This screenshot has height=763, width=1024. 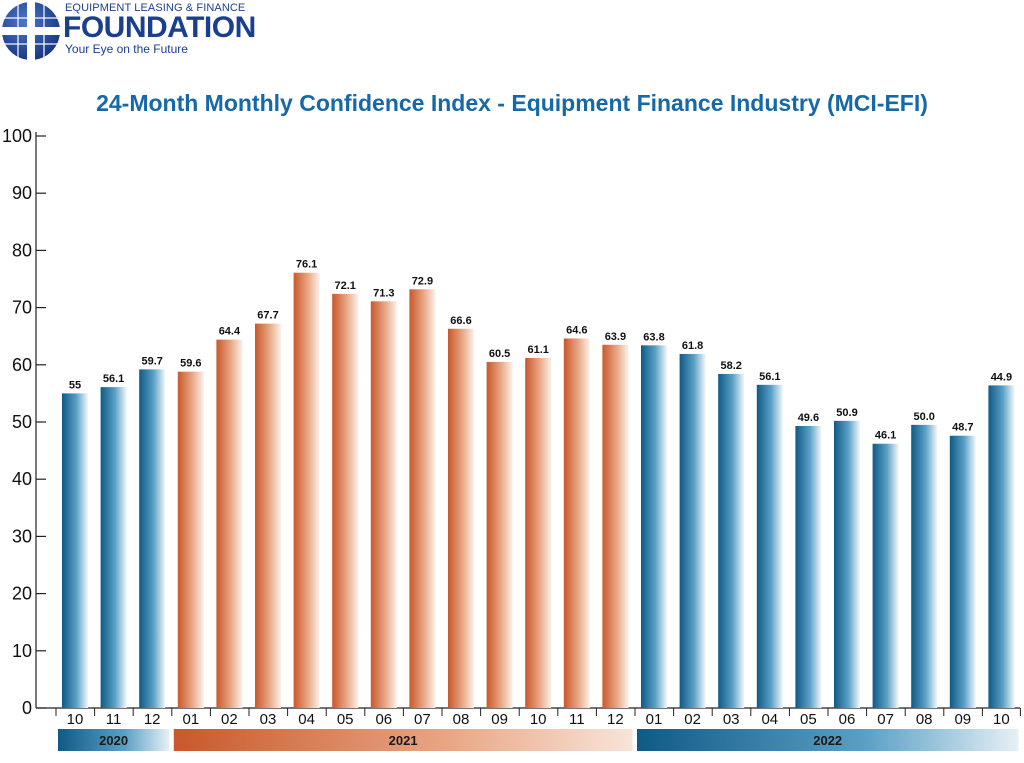 I want to click on data-label: 59.6, so click(x=190, y=364).